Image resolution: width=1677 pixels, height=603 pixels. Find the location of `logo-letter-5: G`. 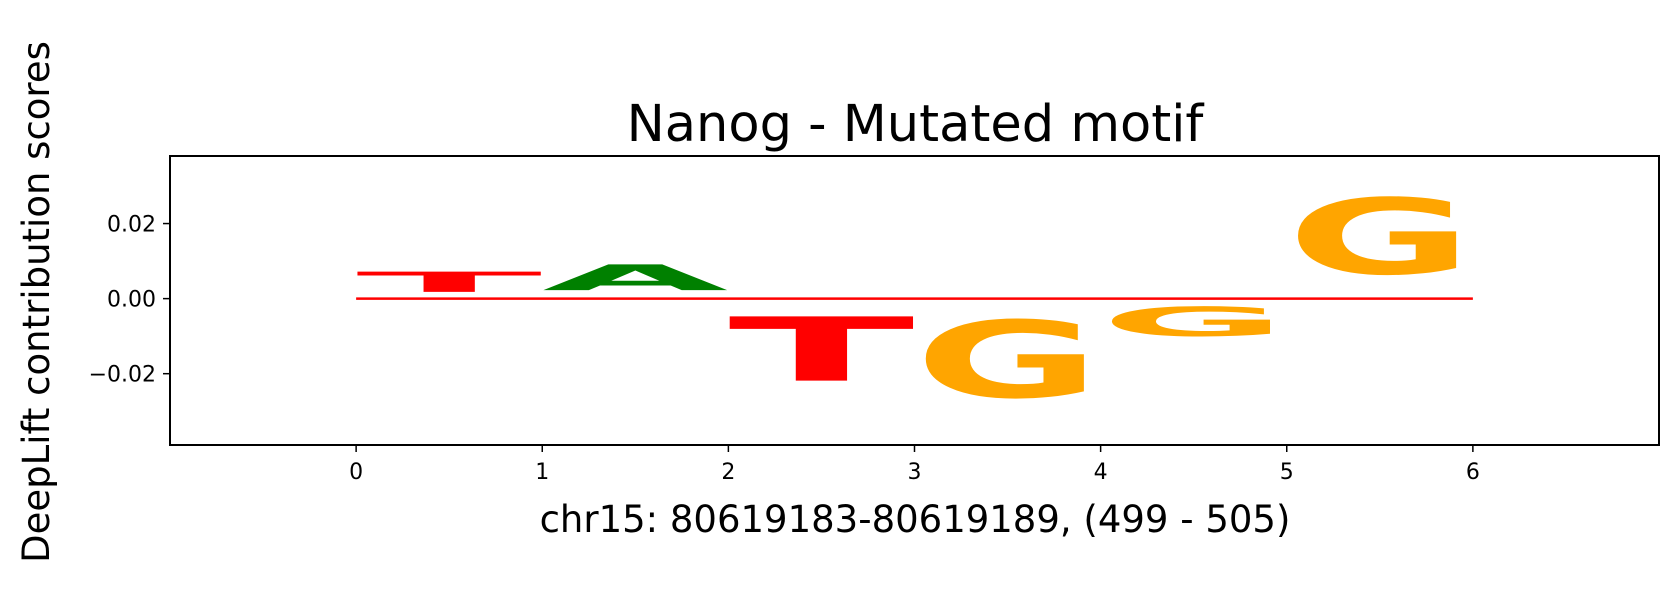

logo-letter-5: G is located at coordinates (1380, 238).